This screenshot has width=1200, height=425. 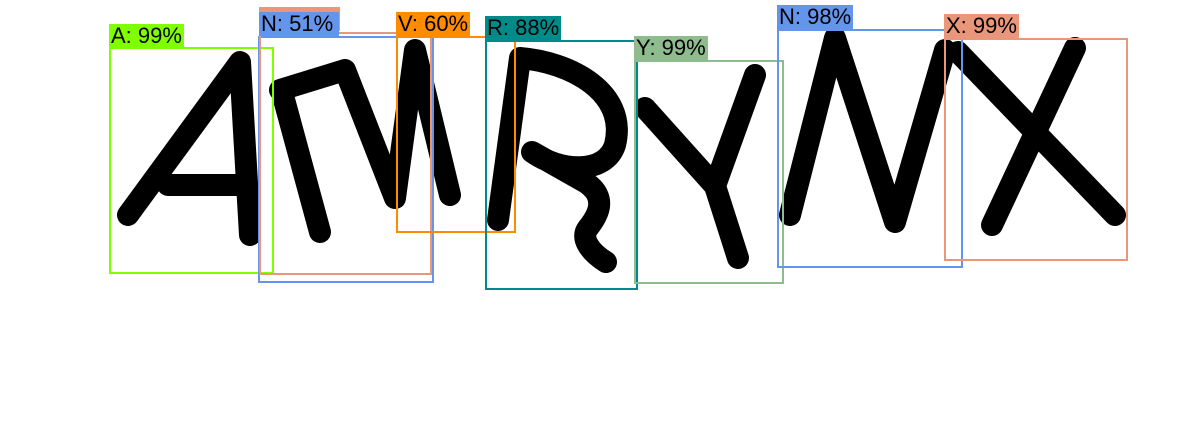 I want to click on detection-label-n: N: 98%, so click(x=815, y=16).